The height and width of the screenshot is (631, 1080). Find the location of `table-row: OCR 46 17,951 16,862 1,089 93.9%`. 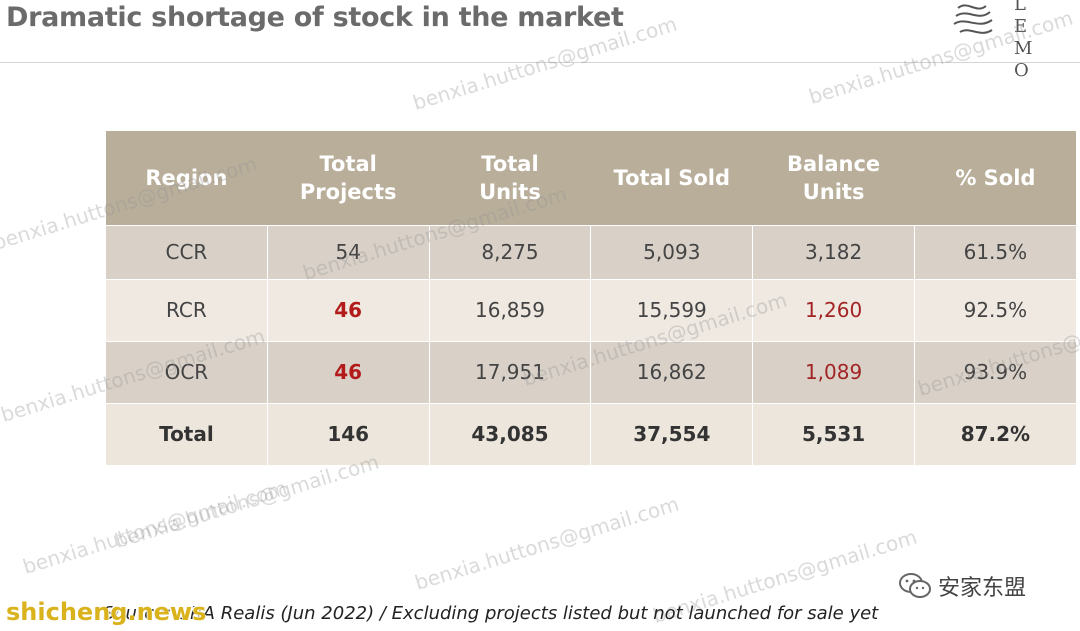

table-row: OCR 46 17,951 16,862 1,089 93.9% is located at coordinates (591, 372).